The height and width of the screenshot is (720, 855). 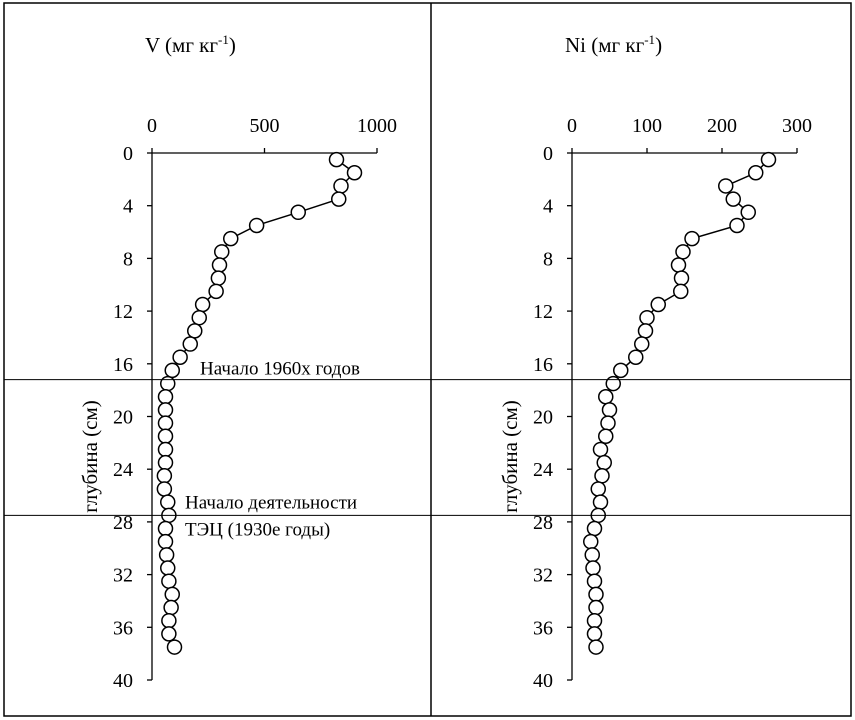 I want to click on ni-x-tick-label: 200, so click(x=722, y=126).